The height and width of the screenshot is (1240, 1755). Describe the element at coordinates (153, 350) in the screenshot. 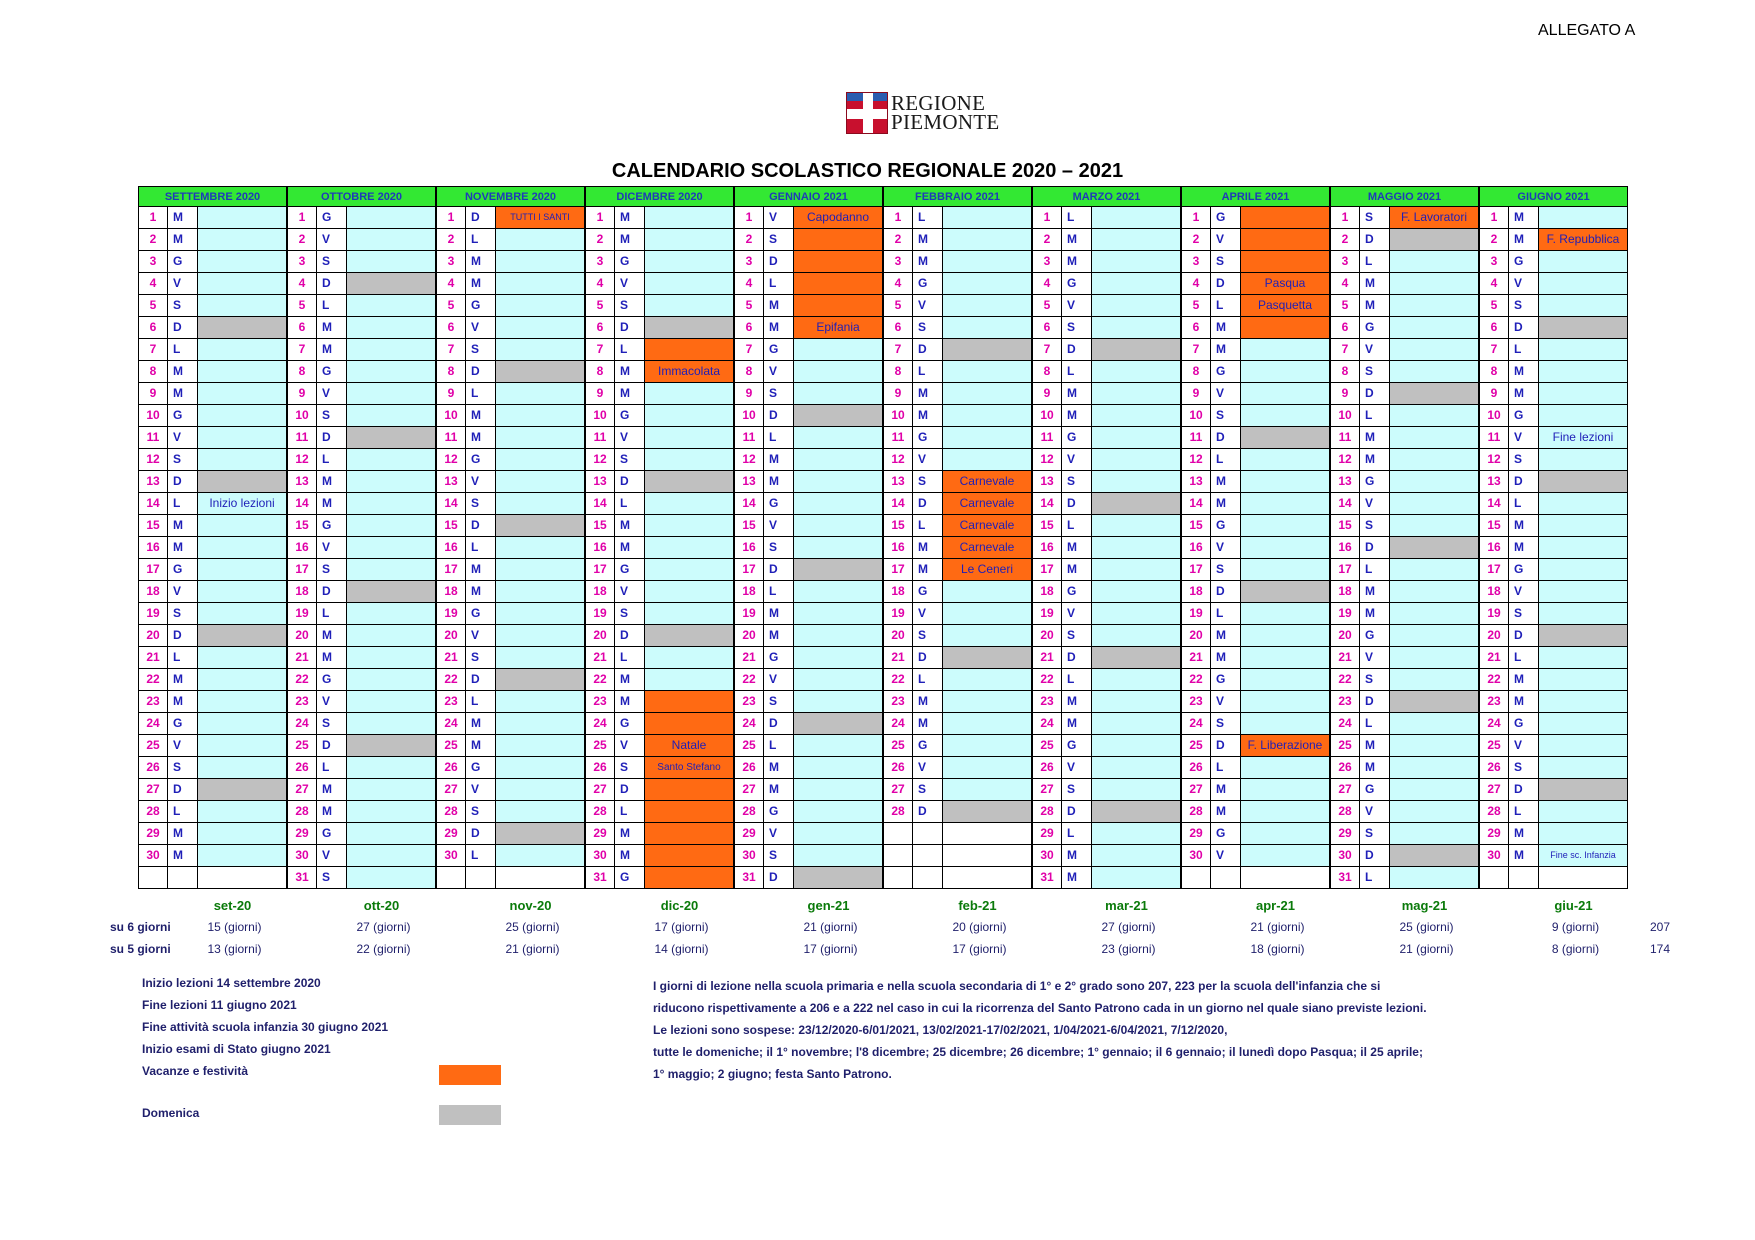

I see `day-number: 7` at that location.